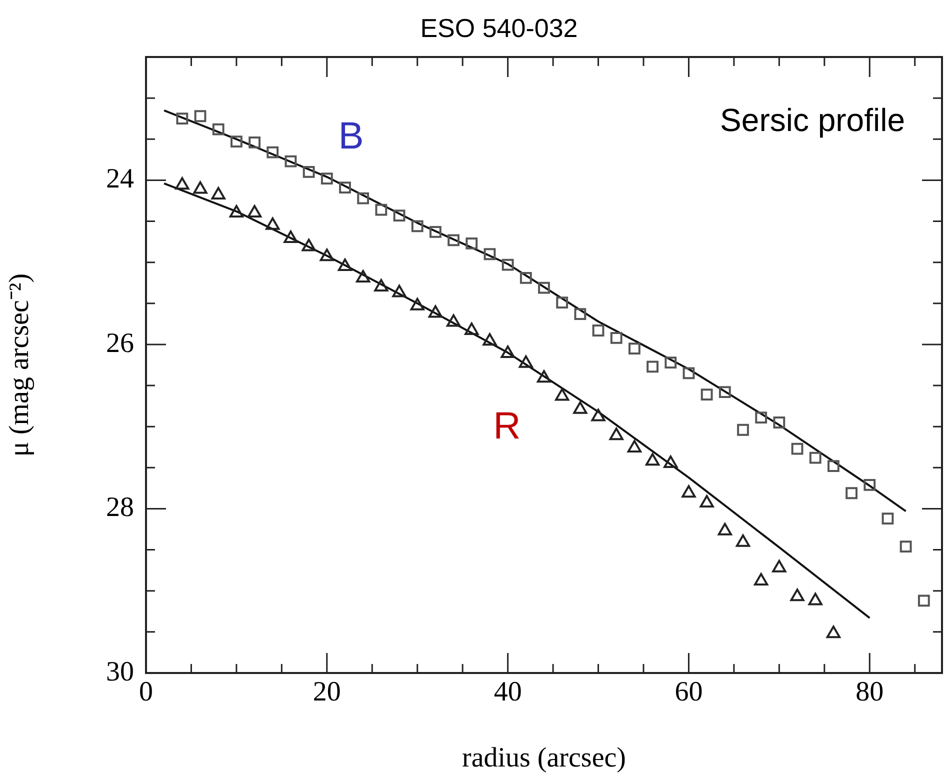 This screenshot has width=951, height=780. Describe the element at coordinates (146, 692) in the screenshot. I see `x-tick-label: 0` at that location.